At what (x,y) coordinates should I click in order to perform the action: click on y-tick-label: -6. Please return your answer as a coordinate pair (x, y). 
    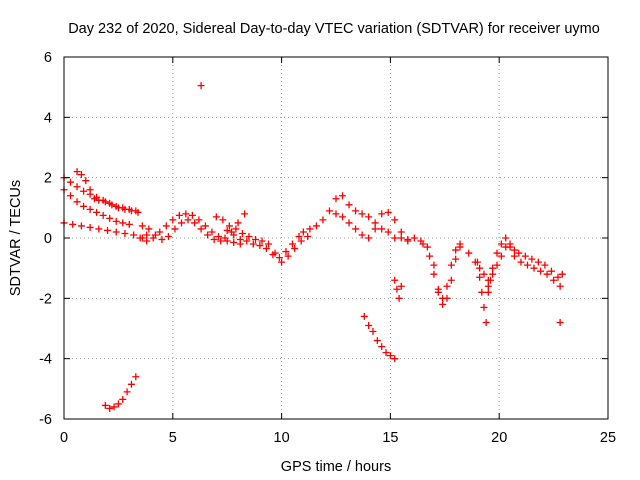
    Looking at the image, I should click on (45, 420).